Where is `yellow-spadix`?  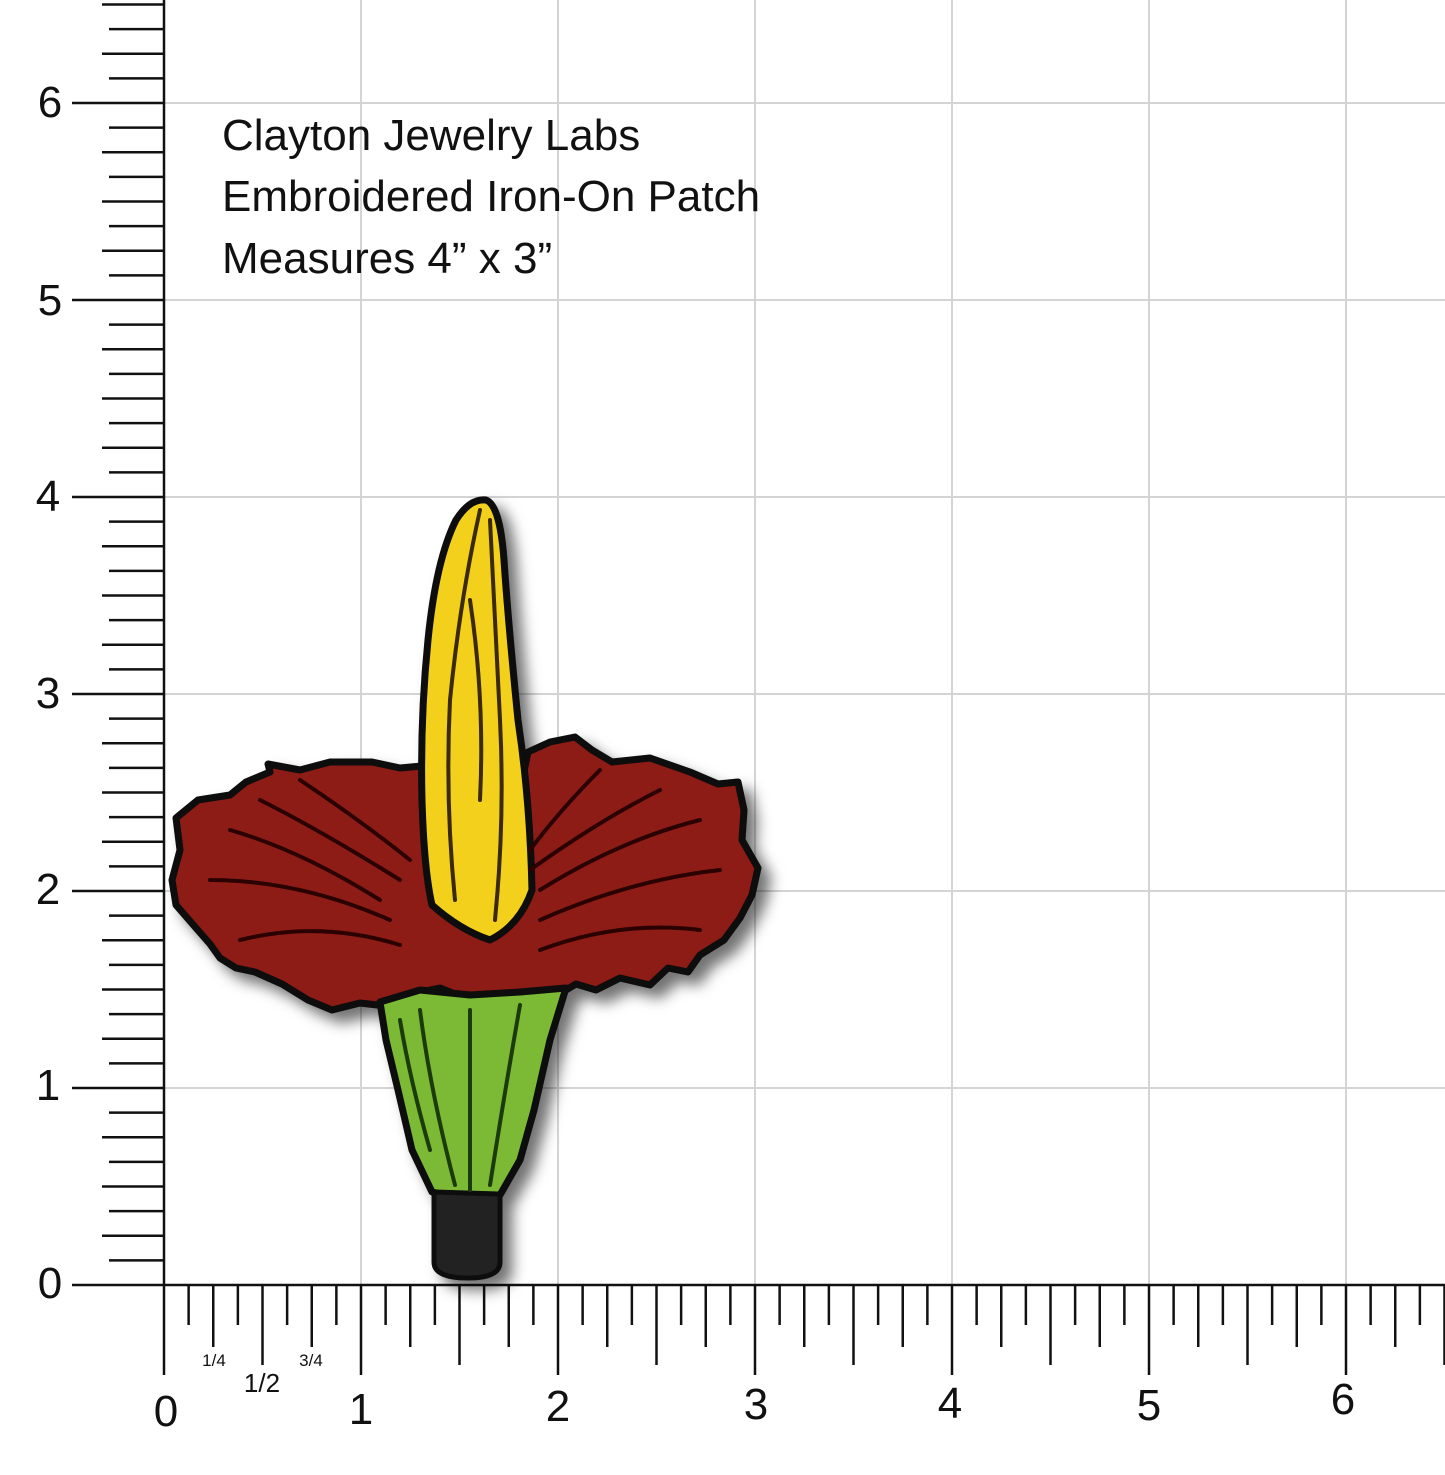
yellow-spadix is located at coordinates (477, 720).